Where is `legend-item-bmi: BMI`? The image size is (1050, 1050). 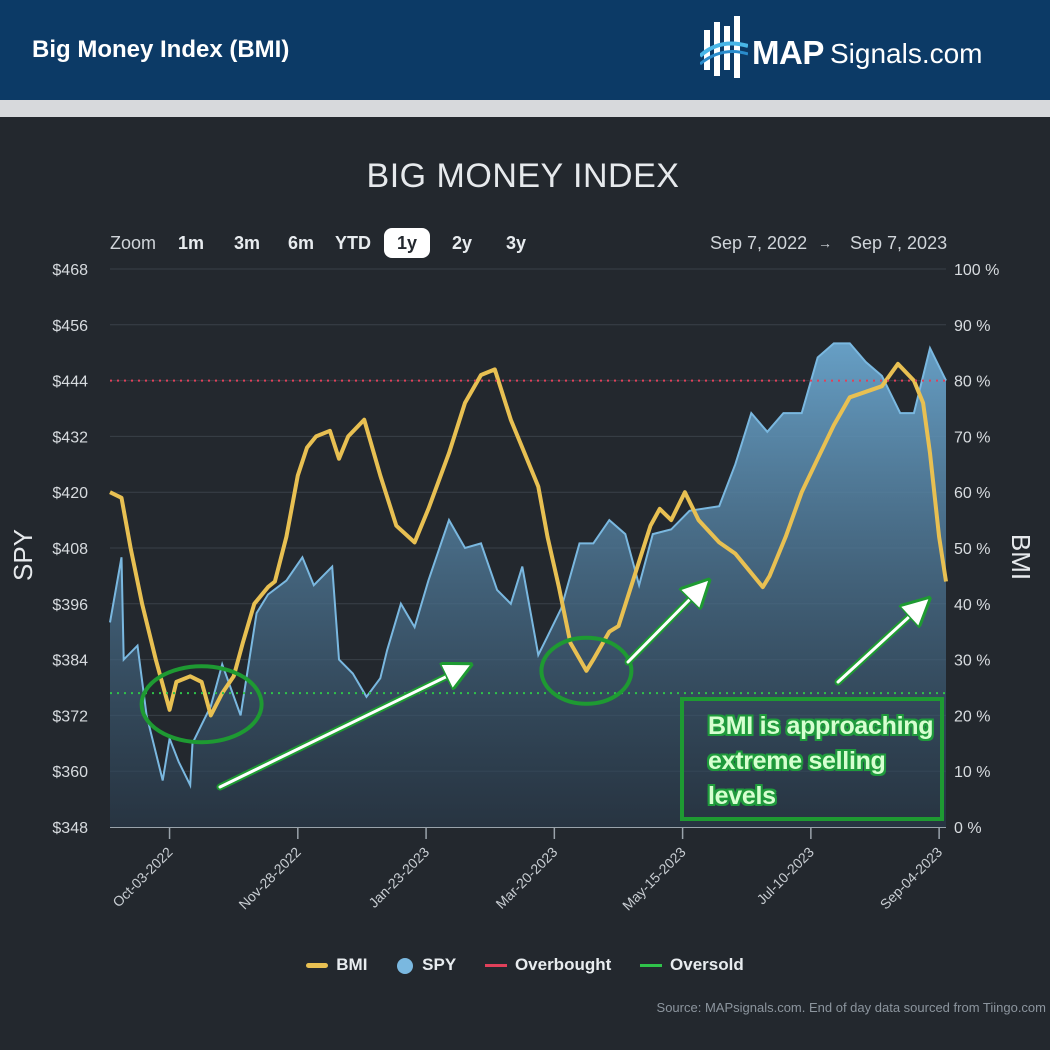
legend-item-bmi: BMI is located at coordinates (336, 965).